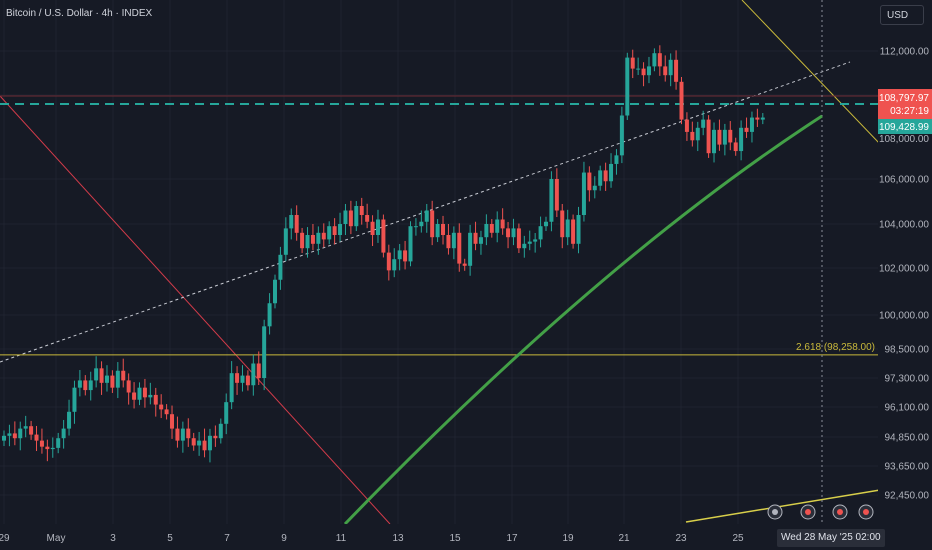  I want to click on x-tick-label: 23, so click(681, 538).